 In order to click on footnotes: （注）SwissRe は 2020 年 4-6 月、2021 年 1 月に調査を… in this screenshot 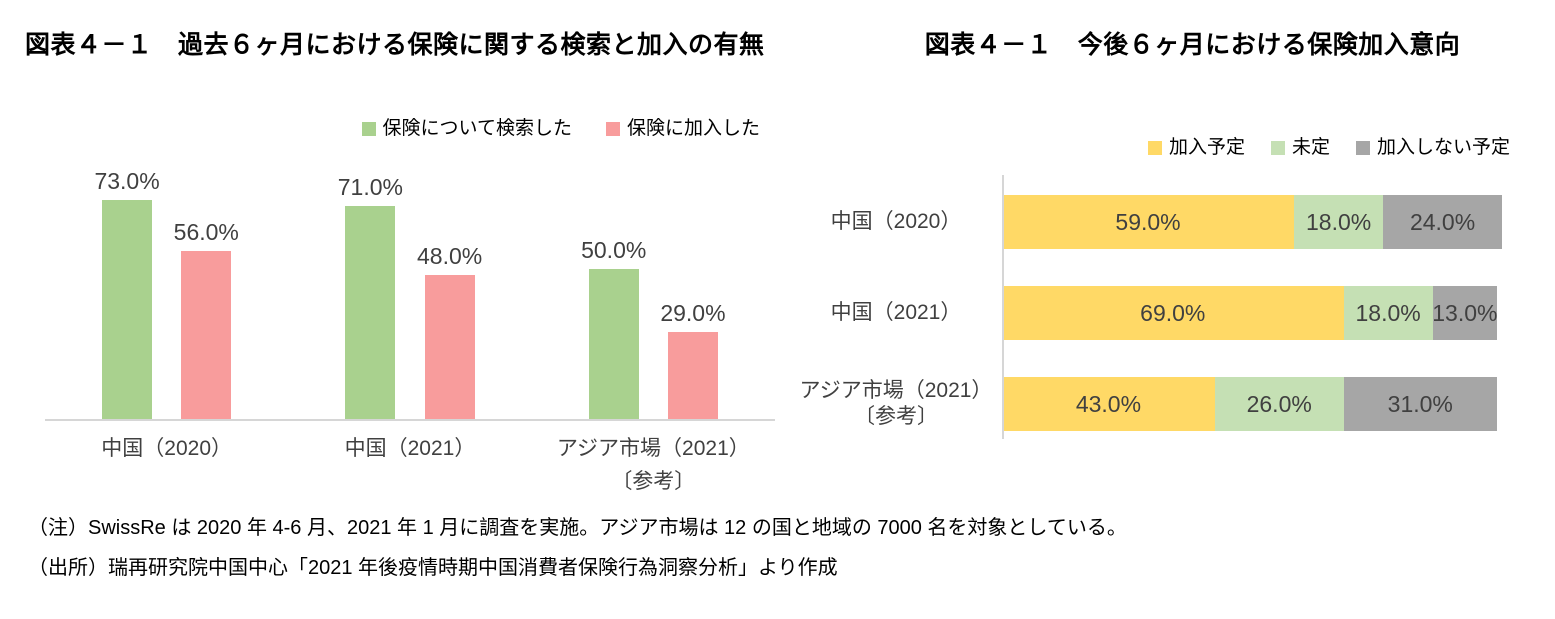, I will do `click(777, 548)`.